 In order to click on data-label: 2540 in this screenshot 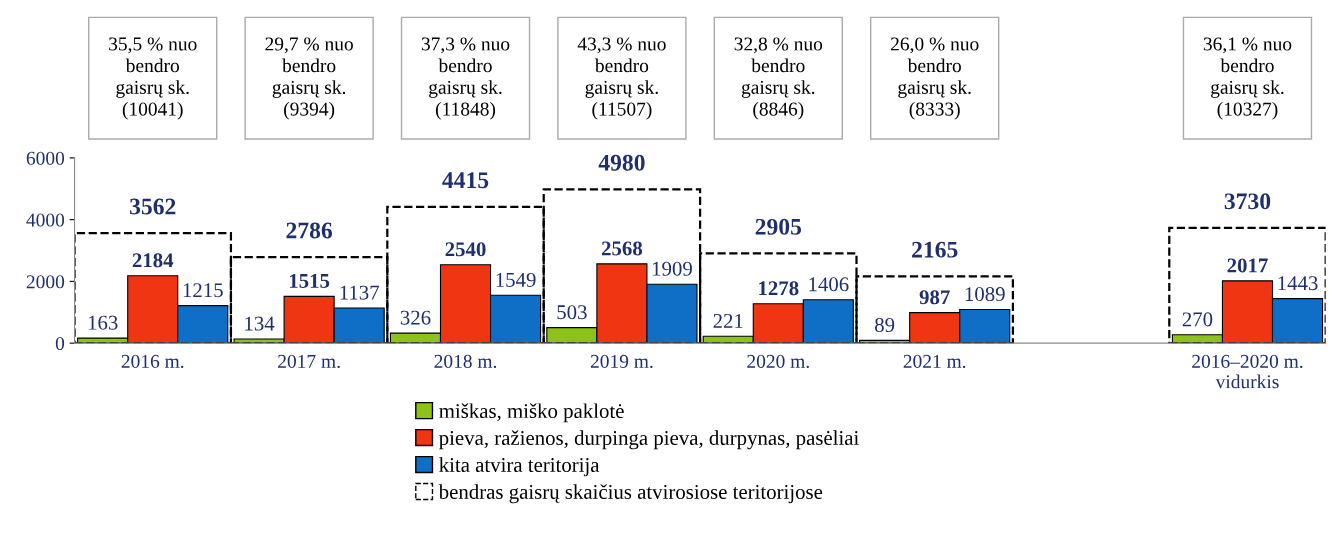, I will do `click(465, 249)`.